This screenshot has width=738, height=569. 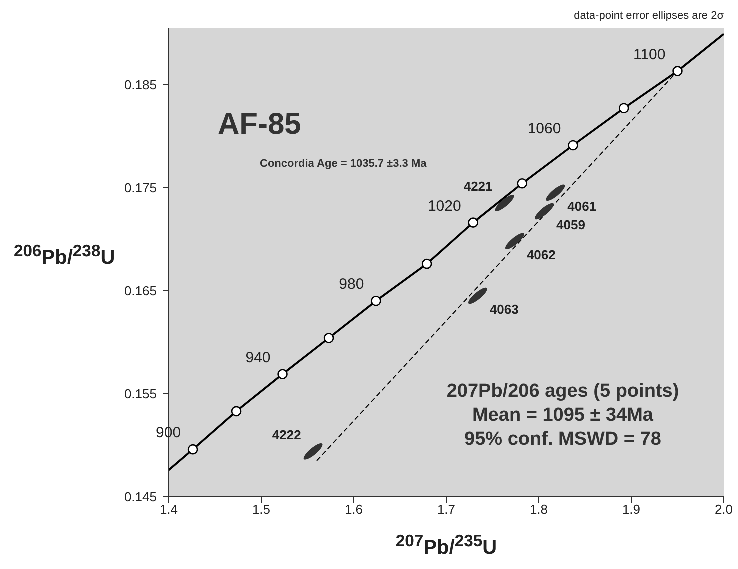 I want to click on x-tick-label: 1.5, so click(x=261, y=510).